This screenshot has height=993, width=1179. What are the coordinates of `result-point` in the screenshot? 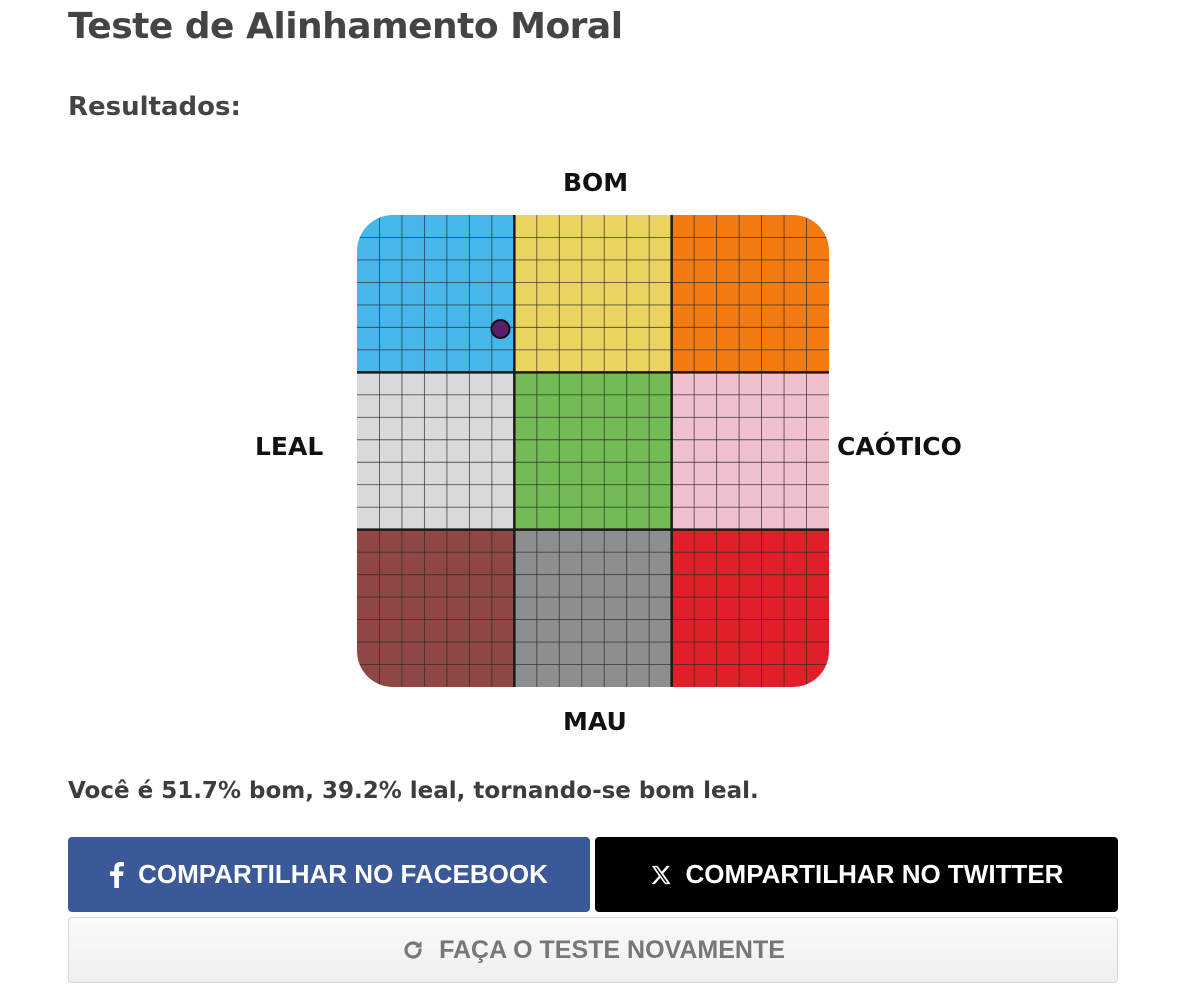 It's located at (500, 328).